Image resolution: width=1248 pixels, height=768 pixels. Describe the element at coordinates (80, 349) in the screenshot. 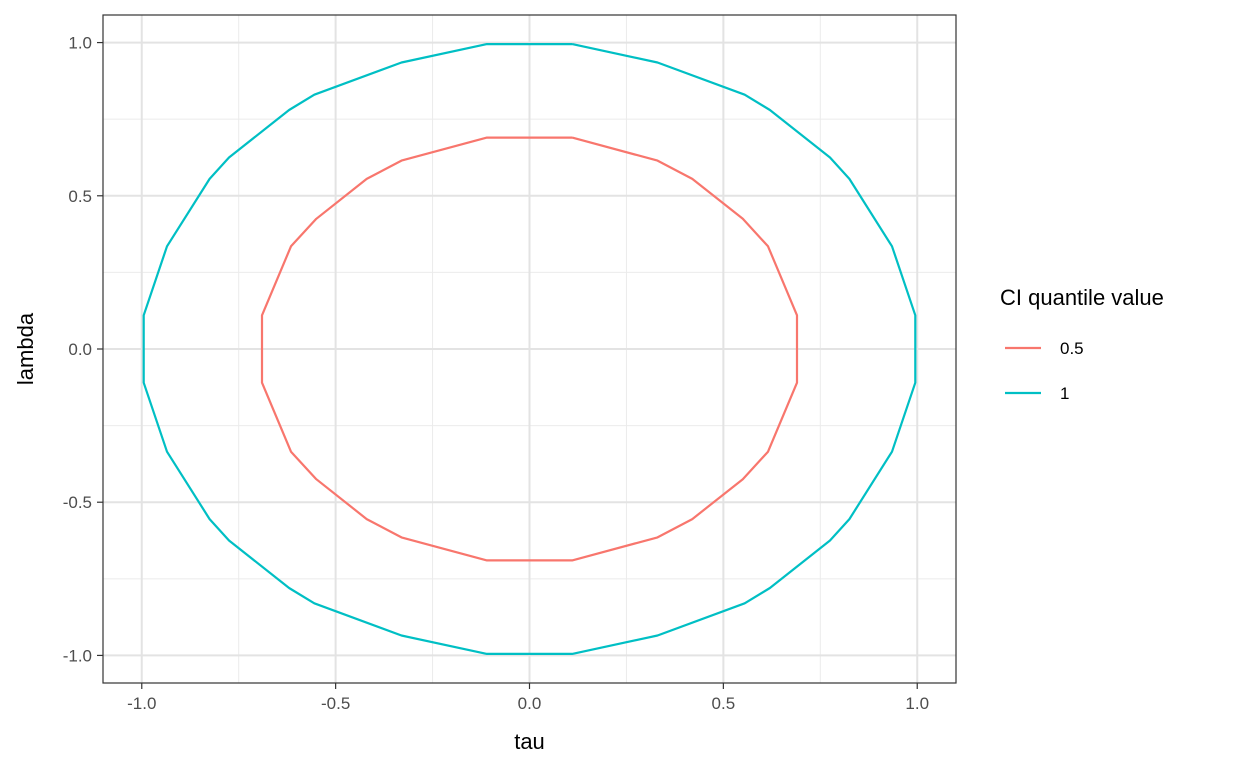

I see `y-tick-label: 0.0` at that location.